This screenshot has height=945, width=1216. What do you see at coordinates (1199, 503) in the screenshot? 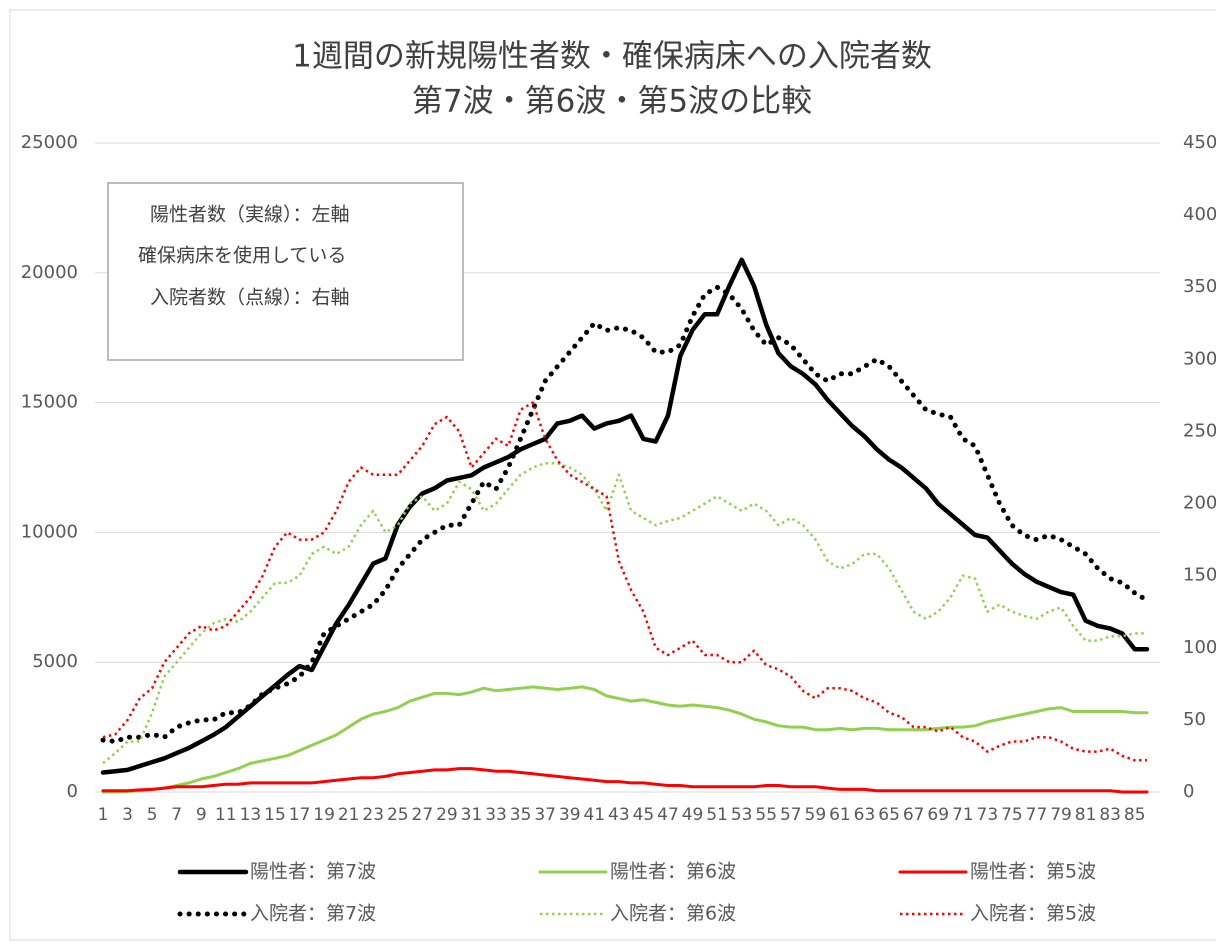
I see `y2-tick-label: 200` at bounding box center [1199, 503].